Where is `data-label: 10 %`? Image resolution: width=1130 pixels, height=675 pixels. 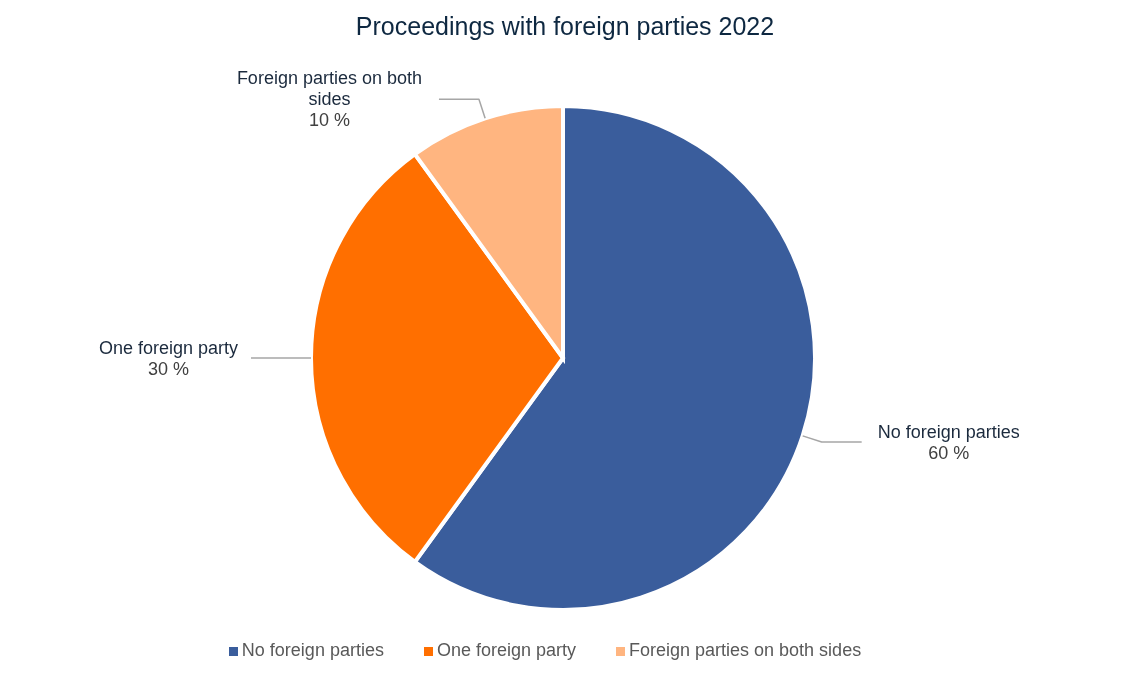 data-label: 10 % is located at coordinates (329, 120).